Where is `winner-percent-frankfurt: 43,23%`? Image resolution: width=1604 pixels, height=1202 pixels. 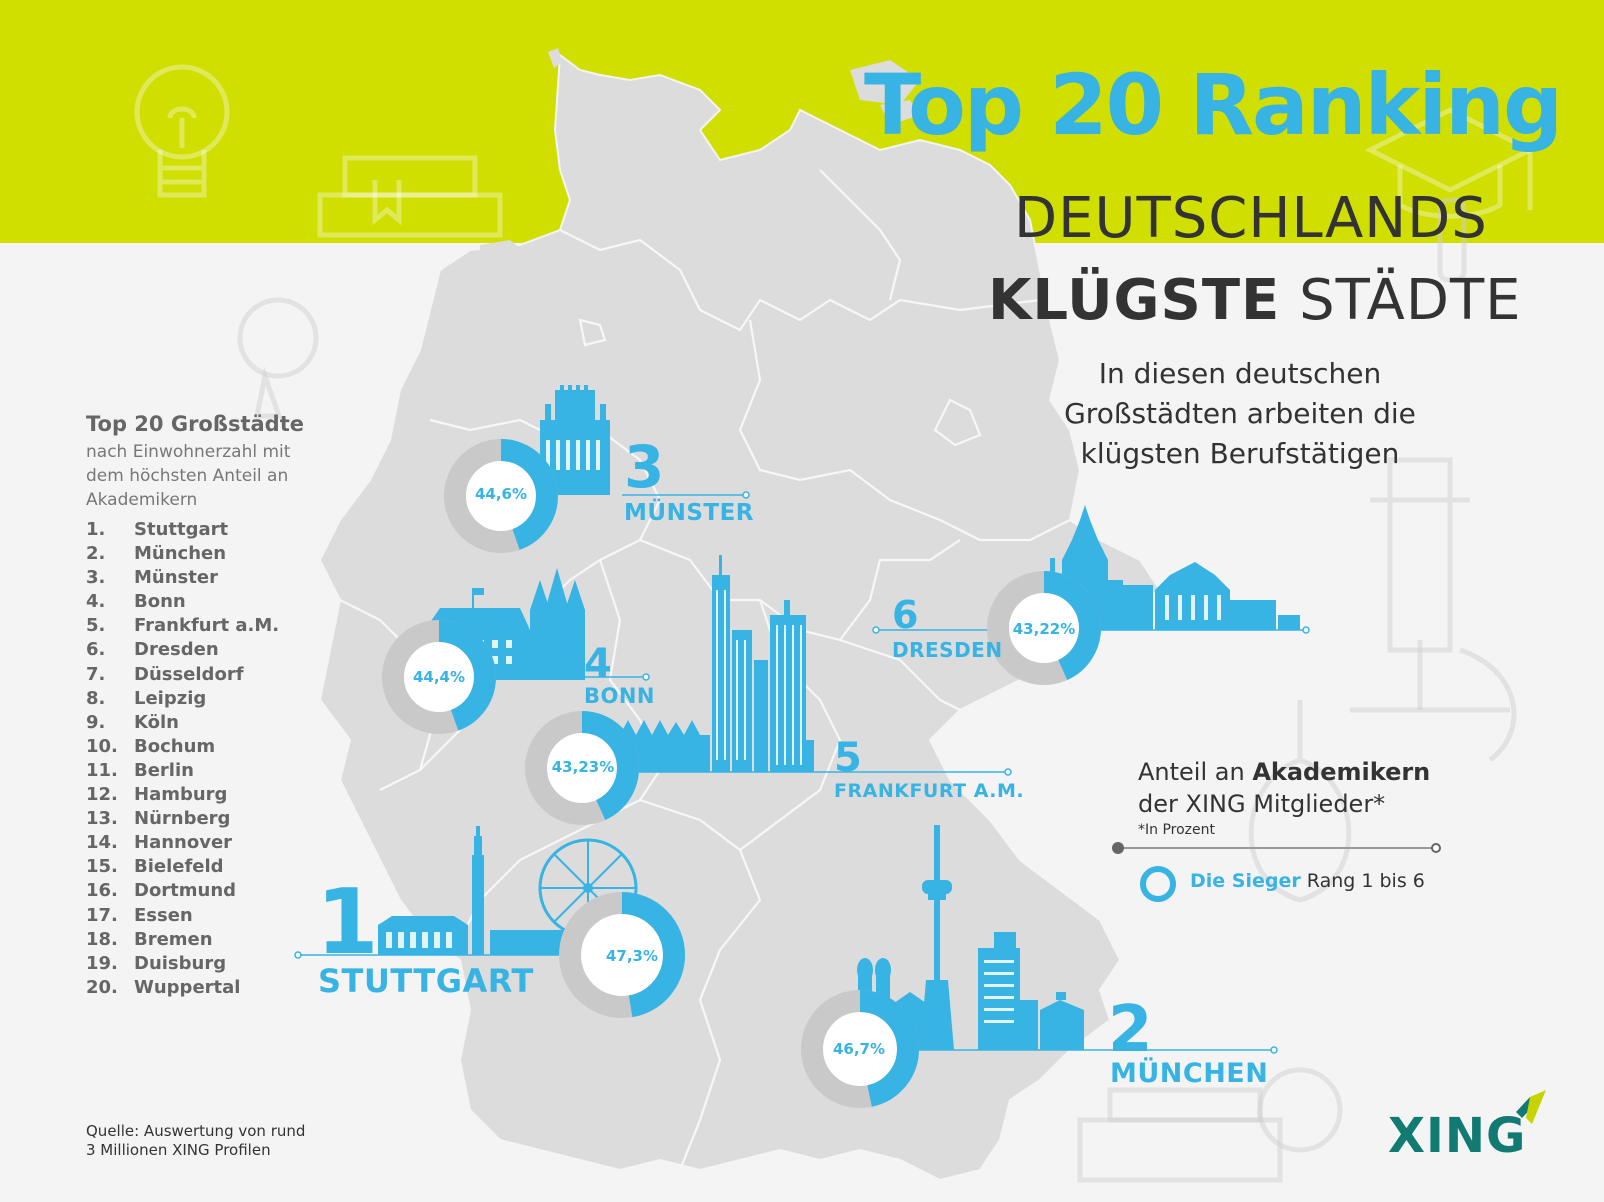 winner-percent-frankfurt: 43,23% is located at coordinates (583, 767).